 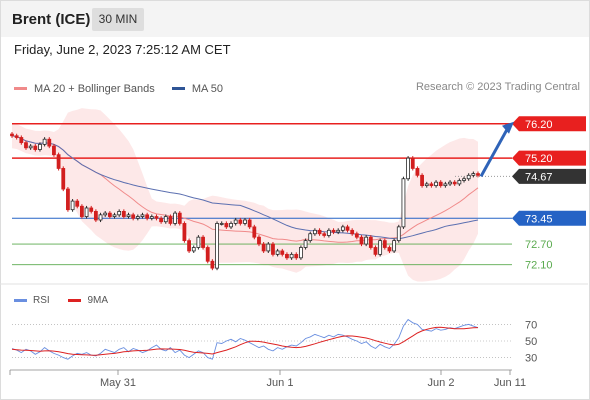 I want to click on level-label-75.20: 75.20, so click(x=539, y=159).